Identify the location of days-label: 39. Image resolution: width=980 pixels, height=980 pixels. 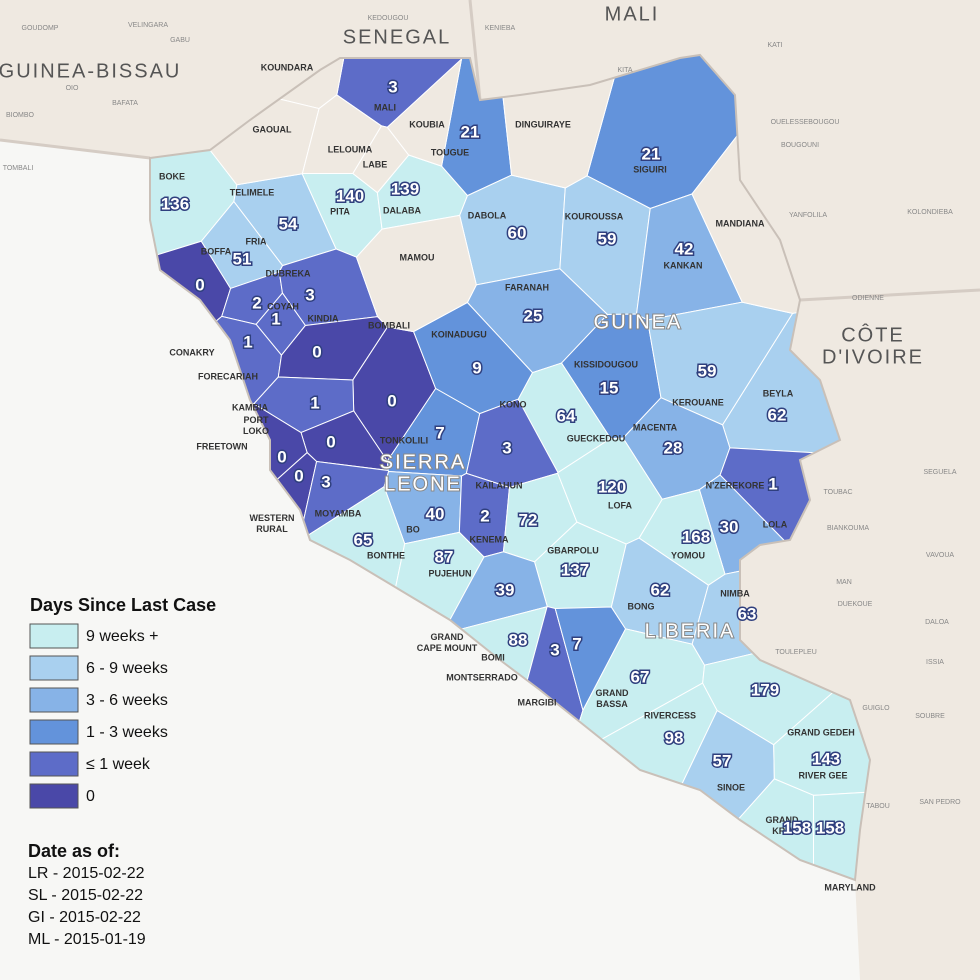
(505, 589).